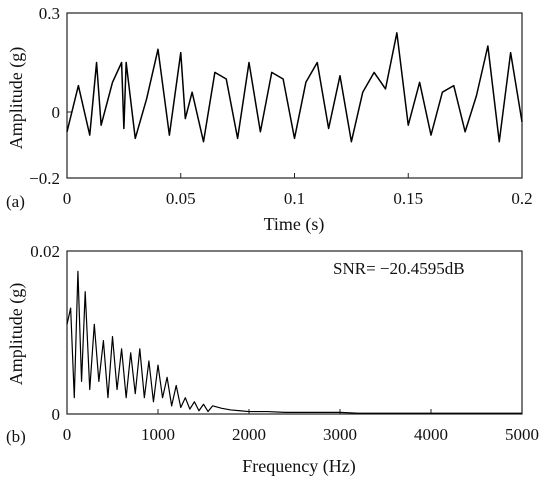  Describe the element at coordinates (44, 178) in the screenshot. I see `y-tick-label: −0.2` at that location.